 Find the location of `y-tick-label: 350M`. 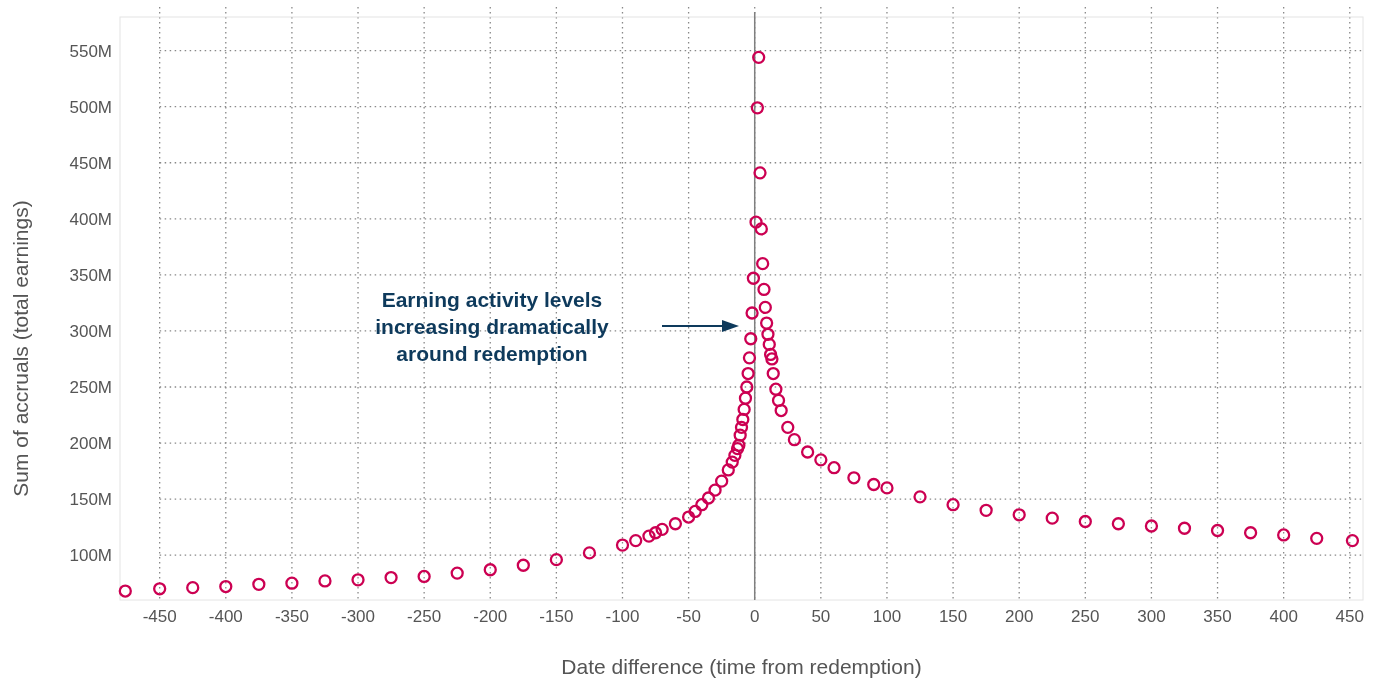

y-tick-label: 350M is located at coordinates (90, 275).